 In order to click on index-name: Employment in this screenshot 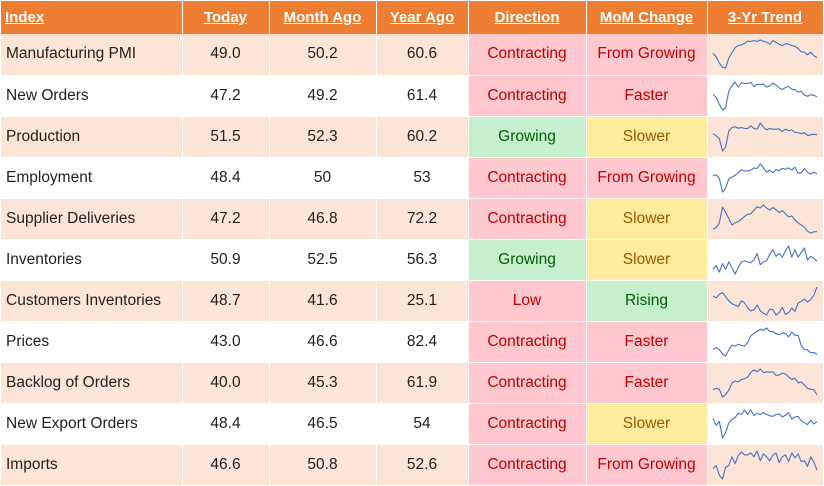, I will do `click(92, 178)`.